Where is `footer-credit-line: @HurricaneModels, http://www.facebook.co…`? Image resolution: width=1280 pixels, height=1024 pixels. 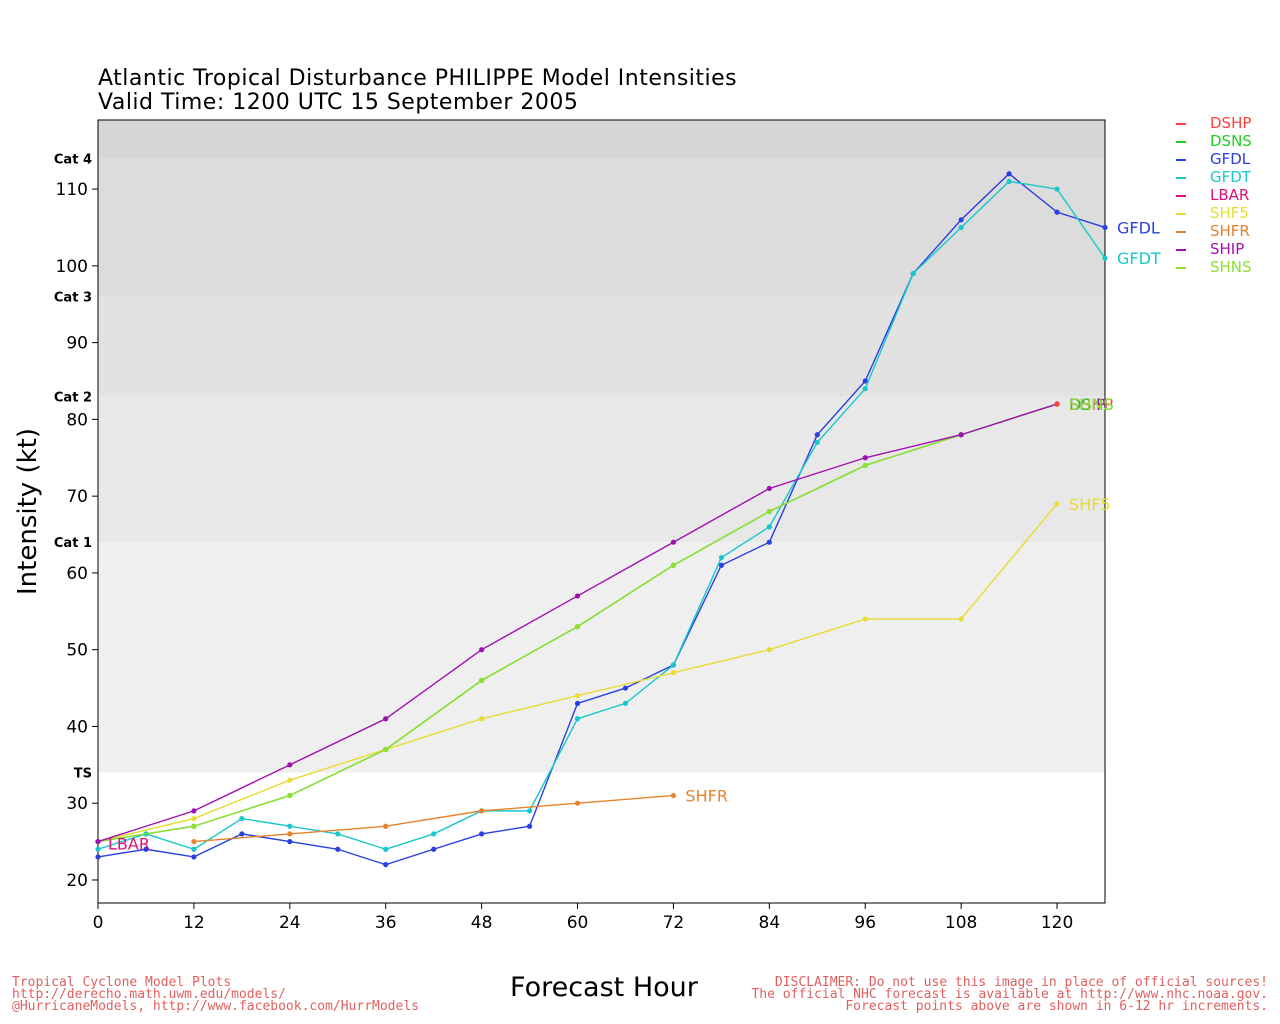 footer-credit-line: @HurricaneModels, http://www.facebook.co… is located at coordinates (215, 1006).